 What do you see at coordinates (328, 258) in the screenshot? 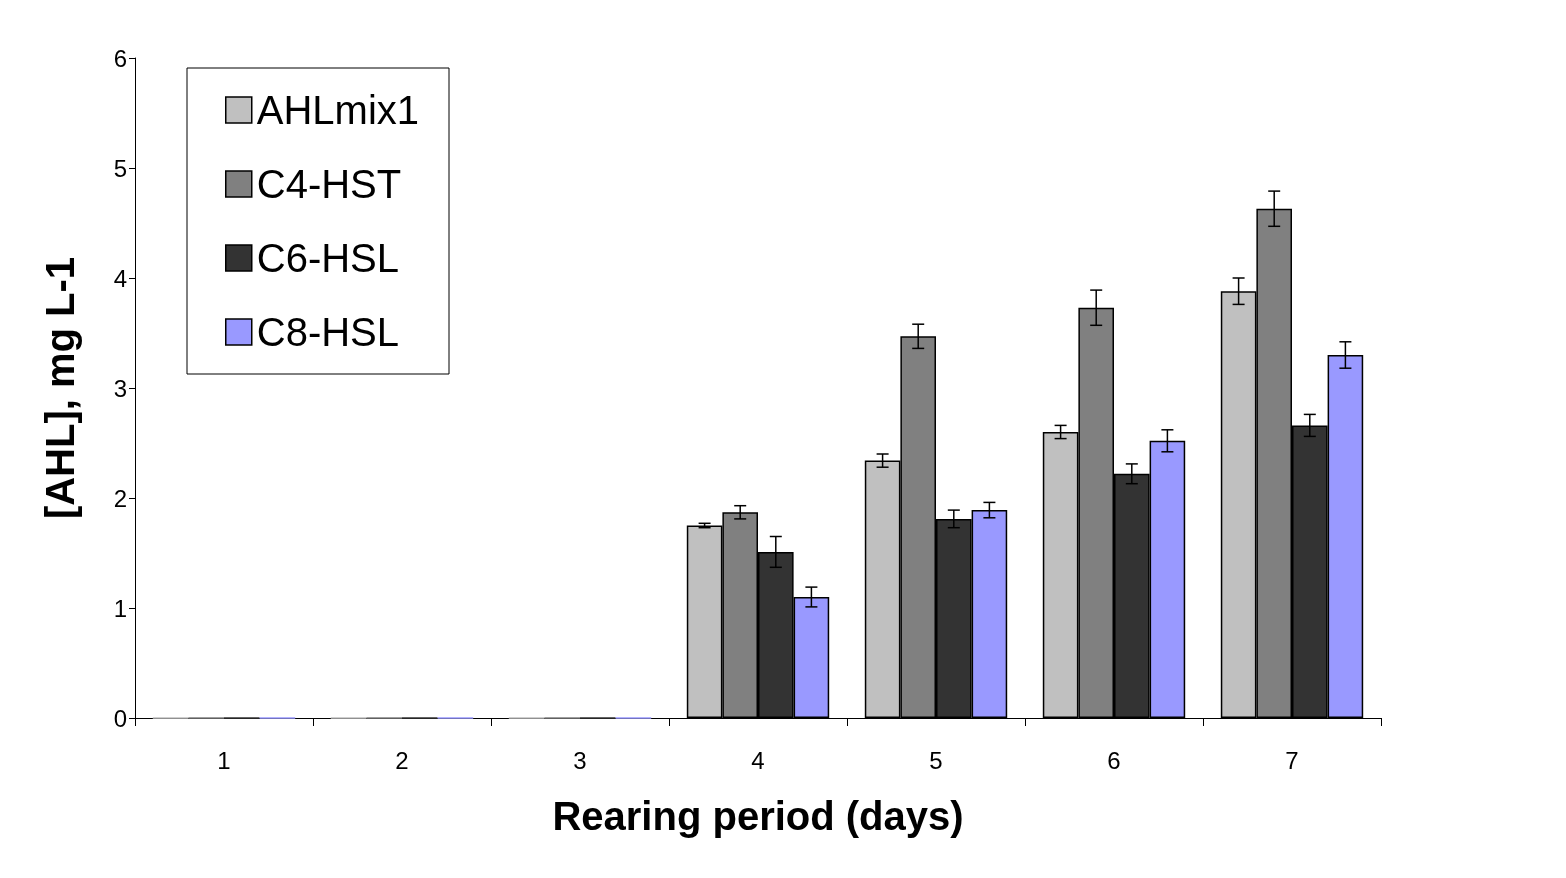
I see `legend-label: C6-HSL` at bounding box center [328, 258].